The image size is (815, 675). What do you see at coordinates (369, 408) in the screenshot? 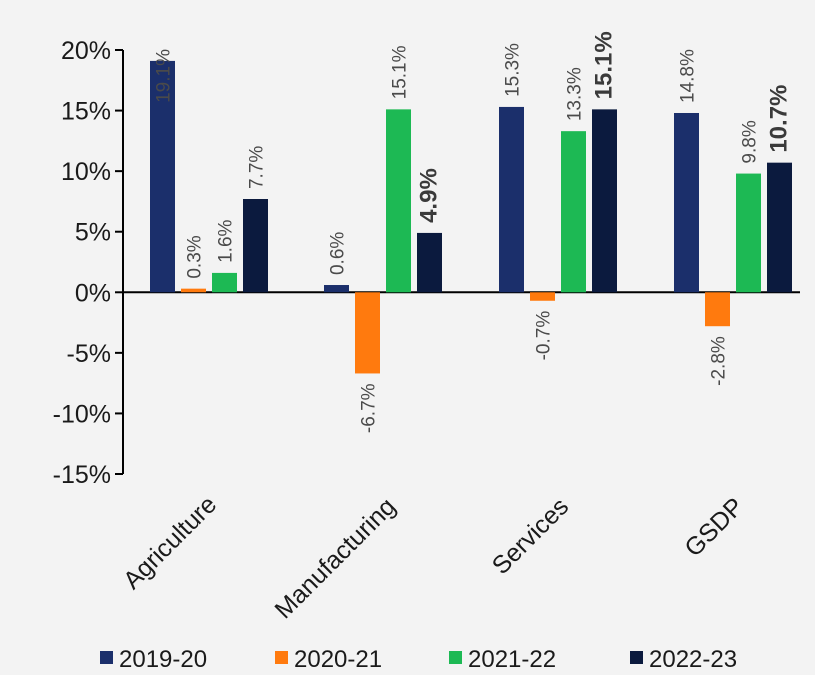
I see `data-label: -6.7%` at bounding box center [369, 408].